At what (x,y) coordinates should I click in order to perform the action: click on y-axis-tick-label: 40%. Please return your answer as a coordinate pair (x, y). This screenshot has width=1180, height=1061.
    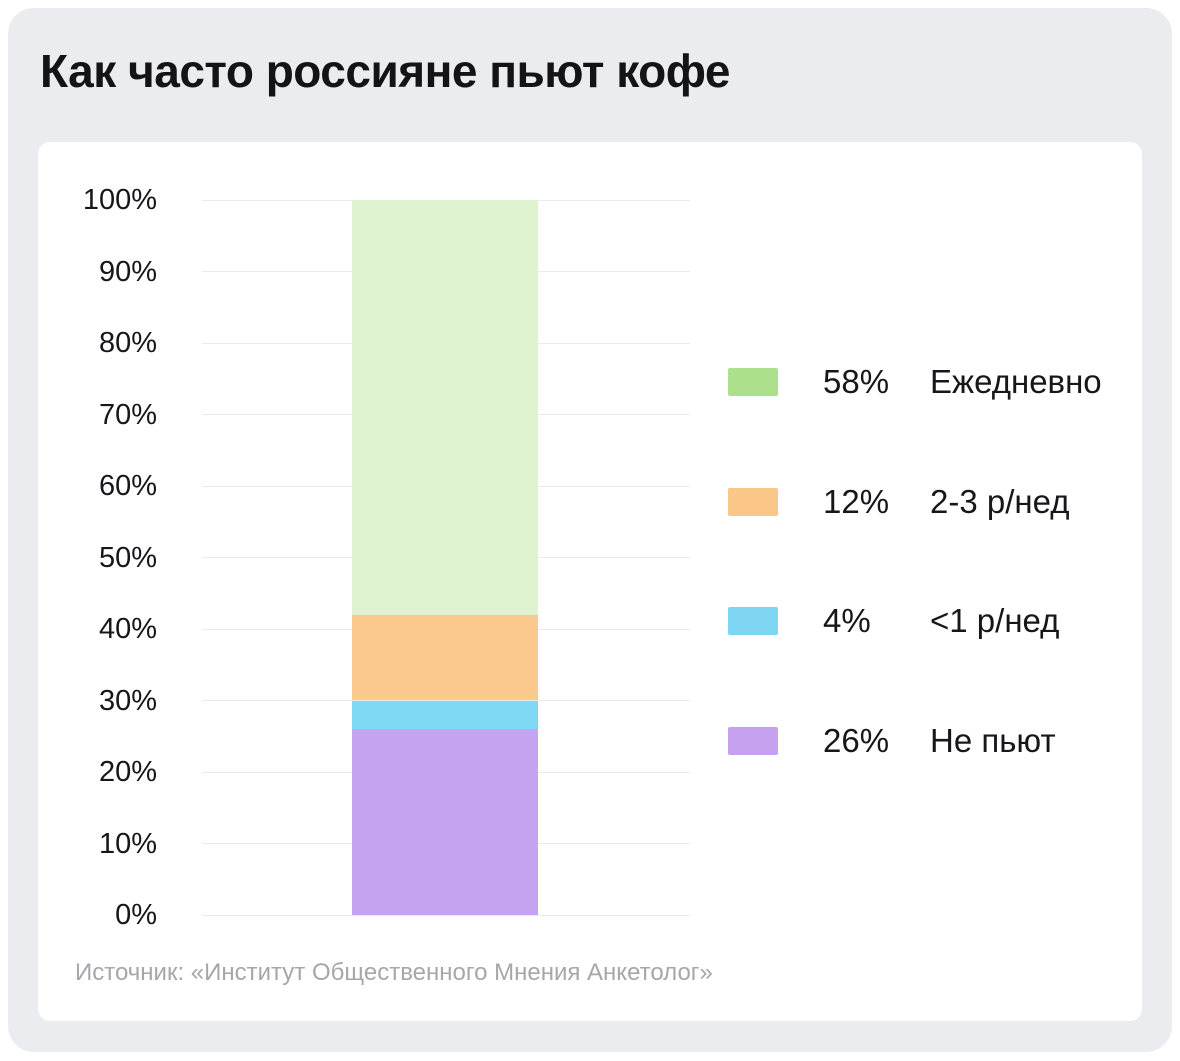
    Looking at the image, I should click on (127, 629).